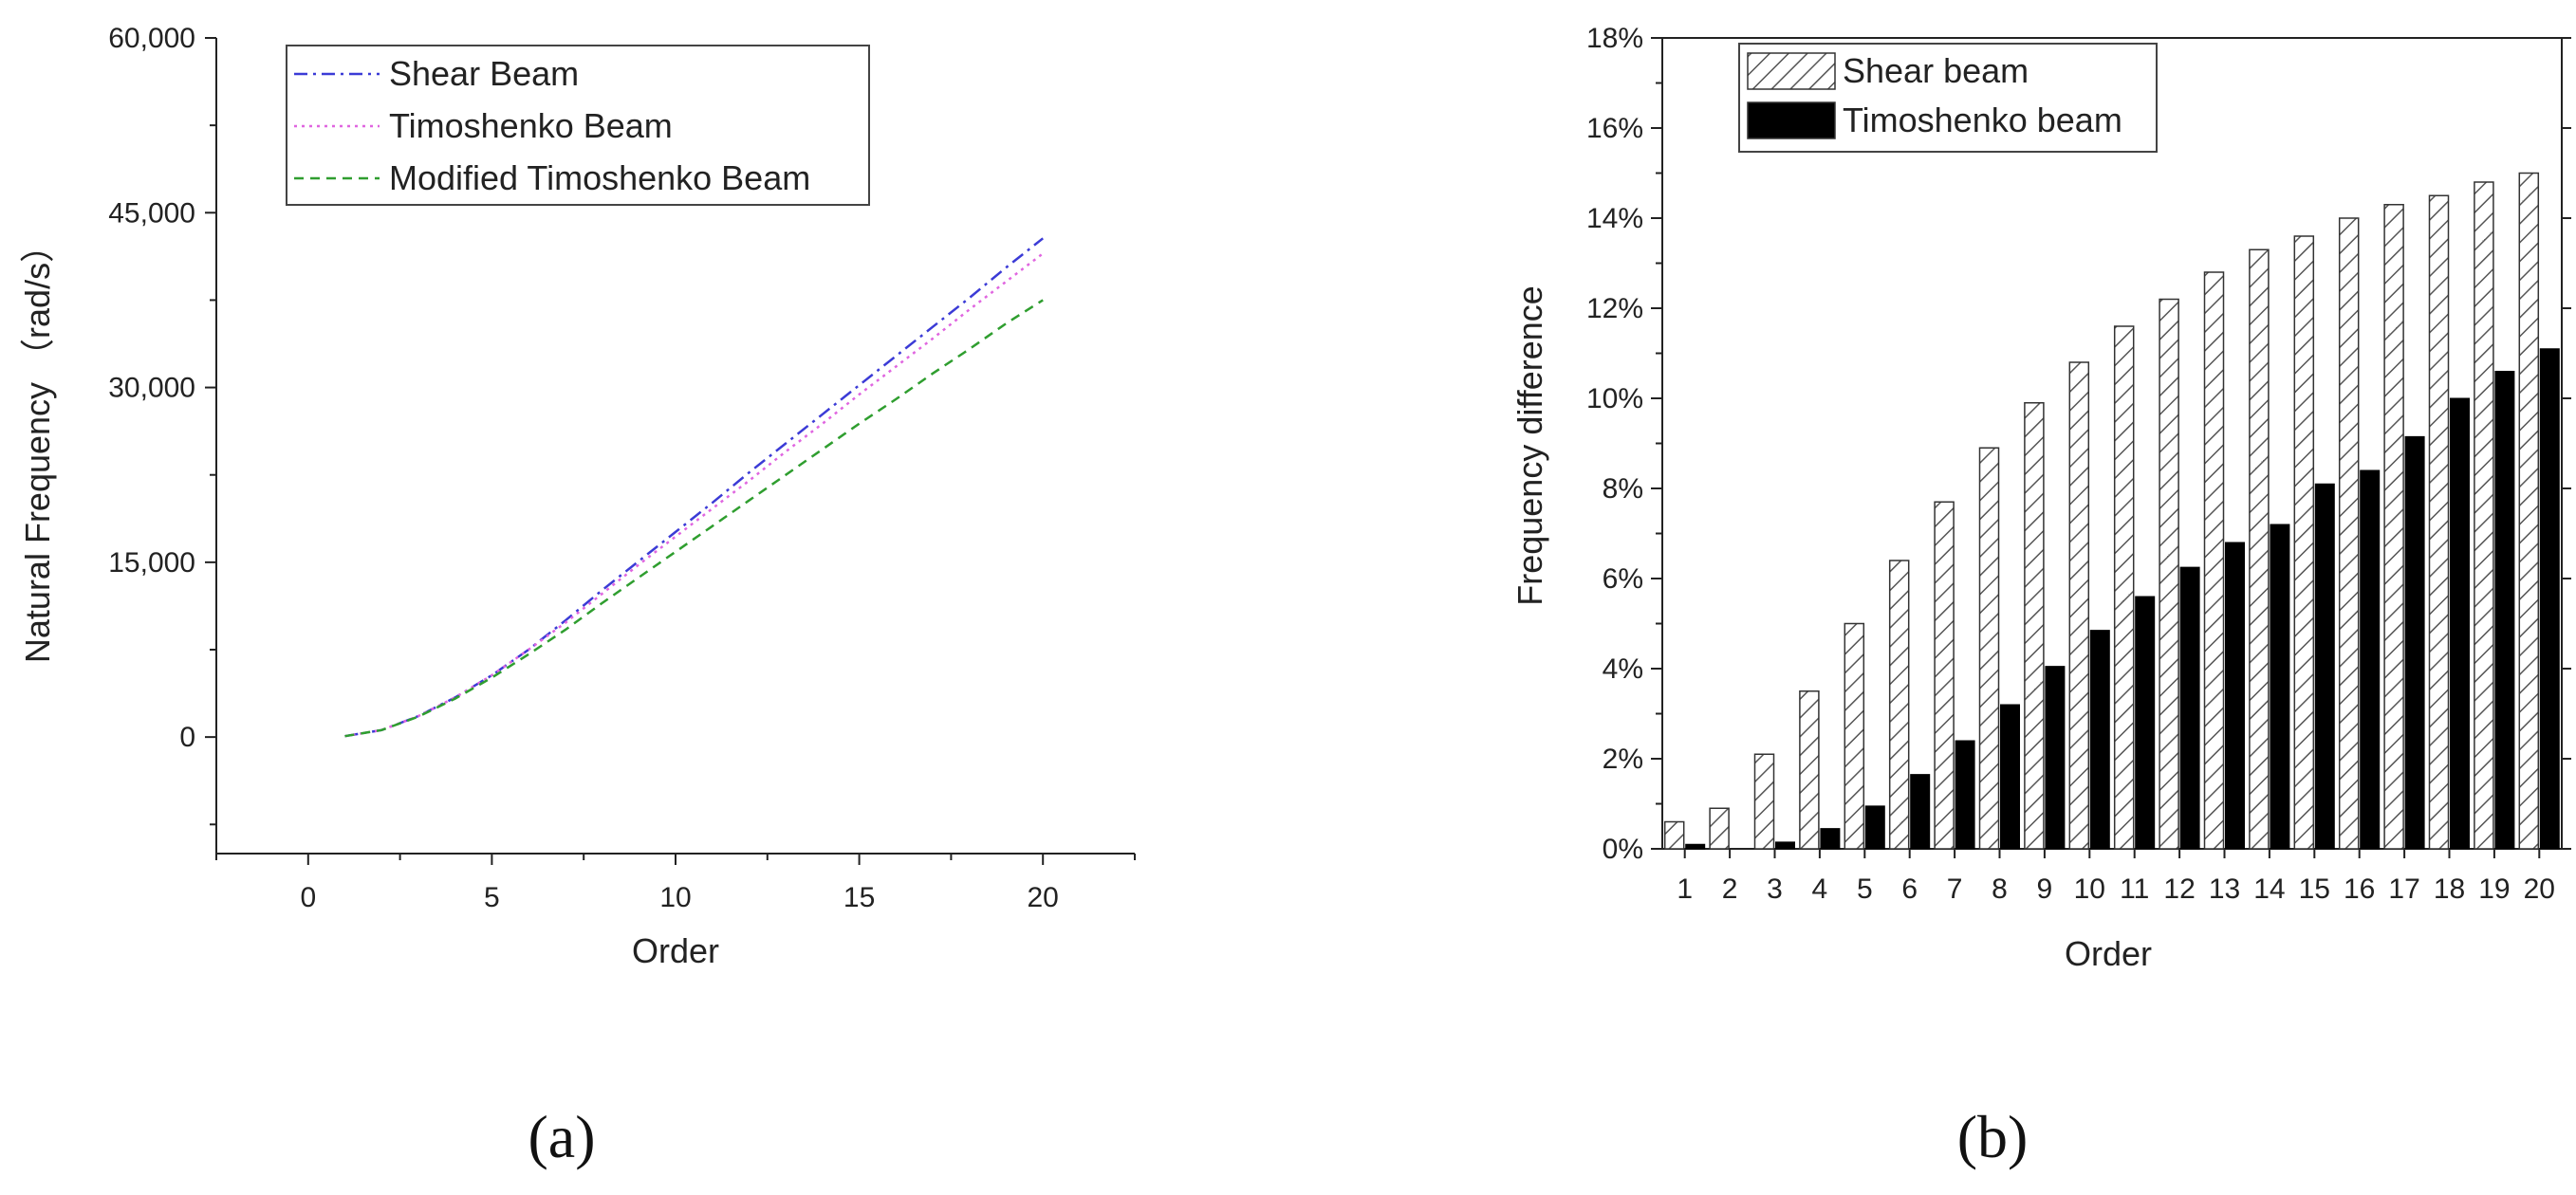  I want to click on chart-b-legend-label: Shear beam, so click(1936, 71).